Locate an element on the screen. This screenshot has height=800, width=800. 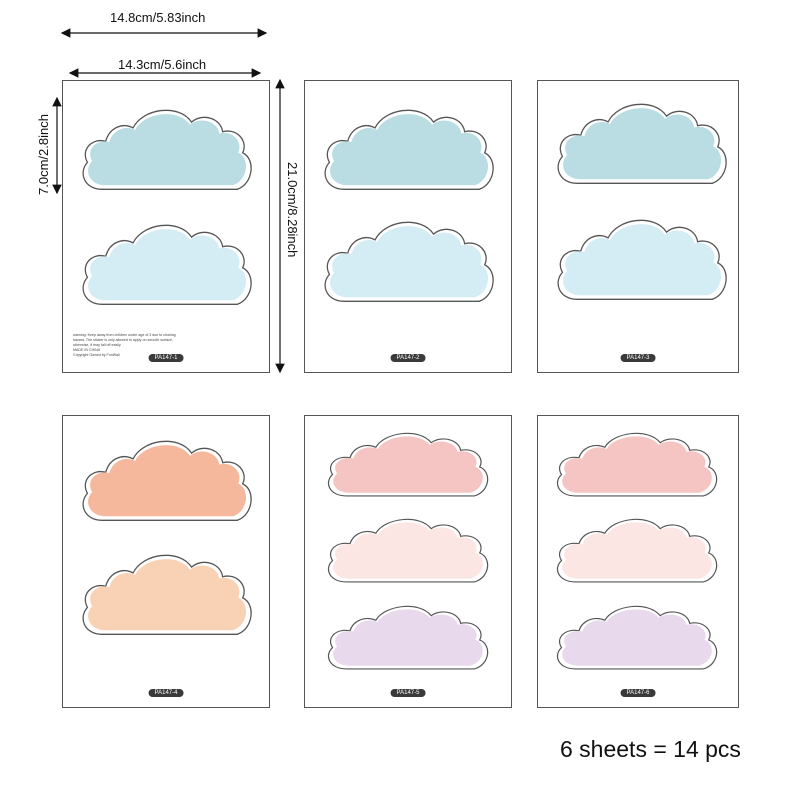
outer-width-label: 14.8cm/5.83inch is located at coordinates (158, 17).